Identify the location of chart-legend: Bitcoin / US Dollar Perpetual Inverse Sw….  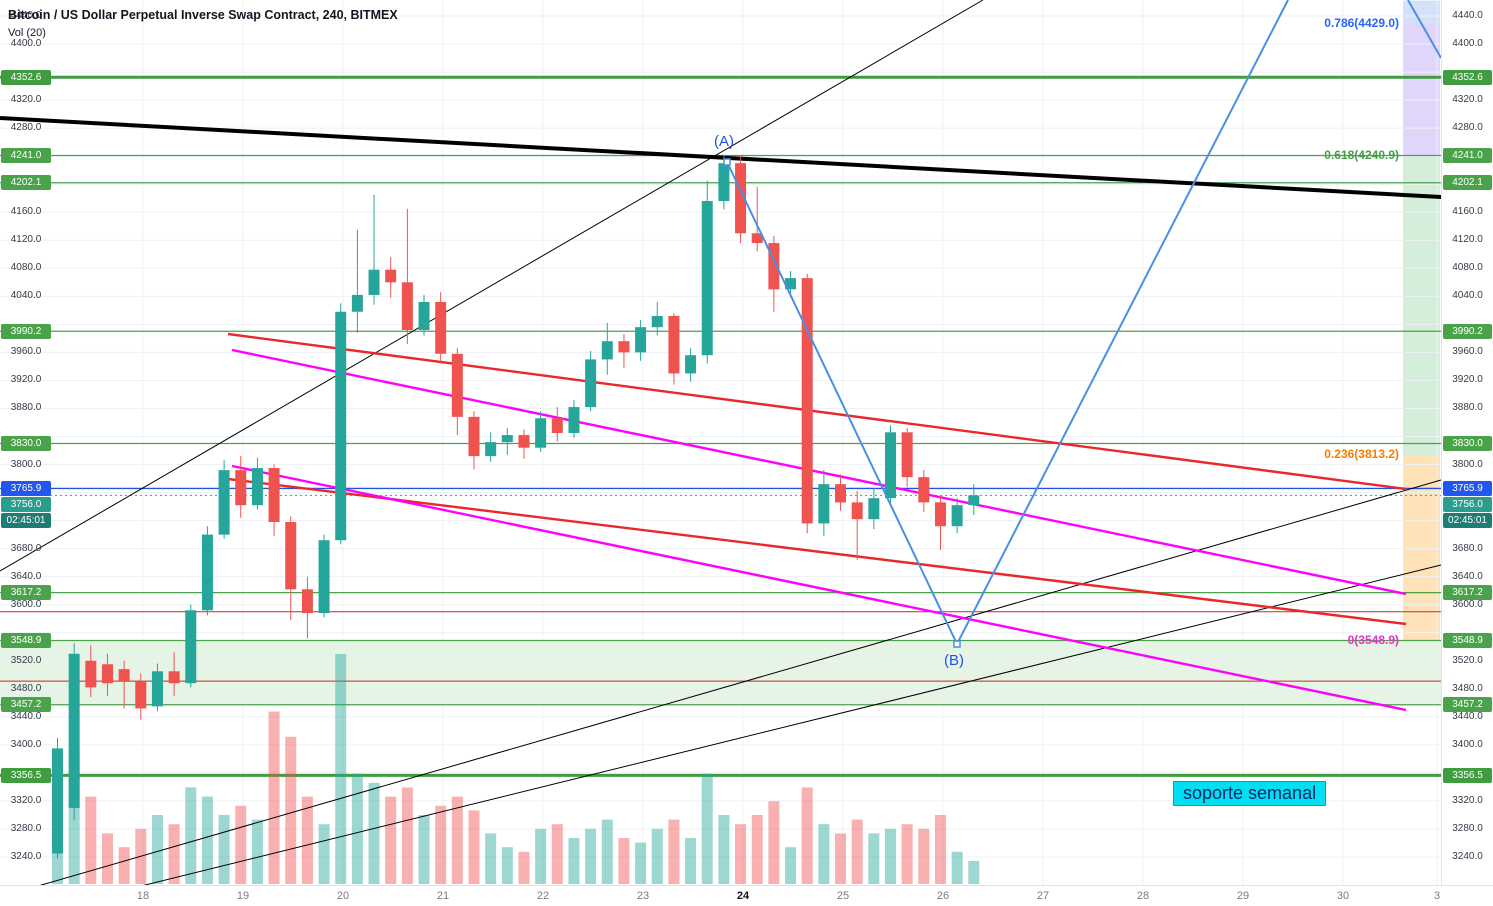
(203, 23).